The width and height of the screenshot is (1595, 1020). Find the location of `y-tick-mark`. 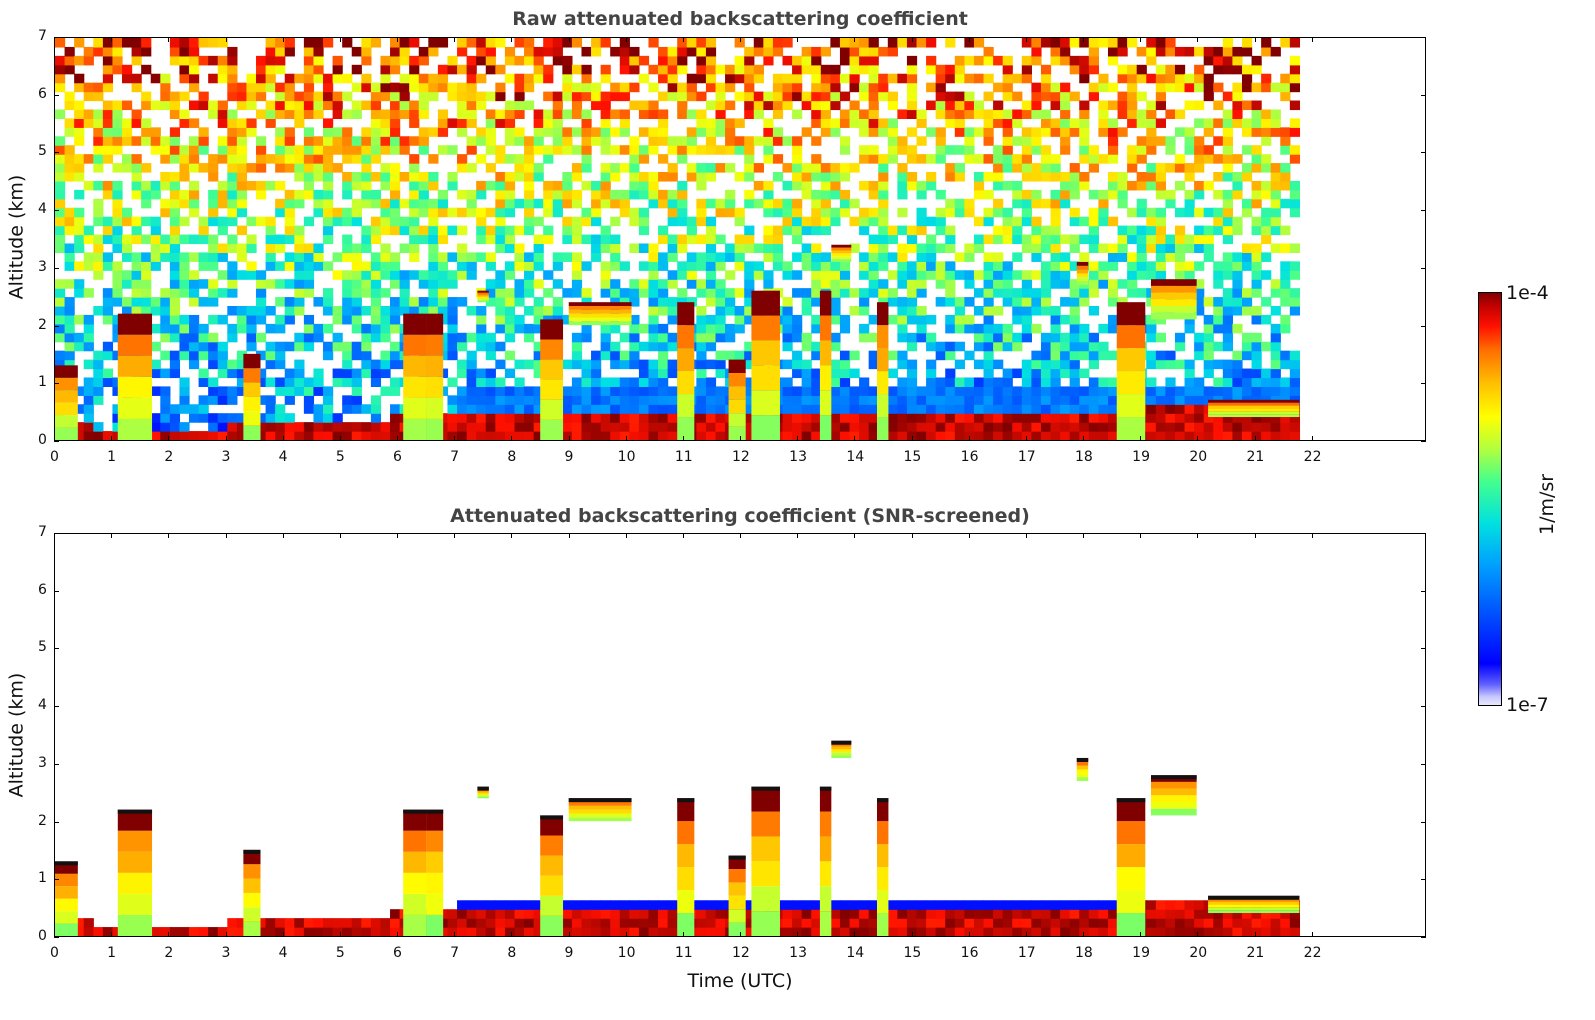

y-tick-mark is located at coordinates (56, 937).